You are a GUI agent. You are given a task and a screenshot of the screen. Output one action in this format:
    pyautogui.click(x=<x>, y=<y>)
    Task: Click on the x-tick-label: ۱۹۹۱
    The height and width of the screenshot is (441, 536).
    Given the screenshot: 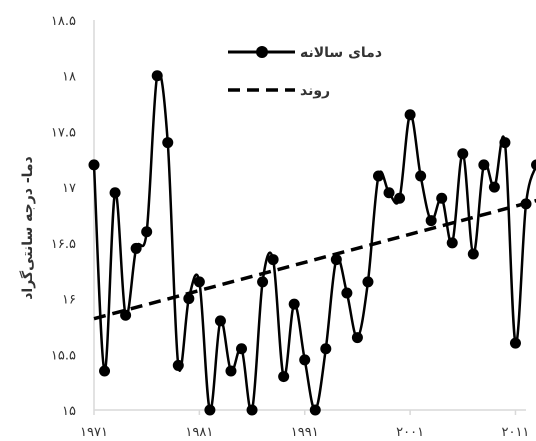 What is the action you would take?
    pyautogui.click(x=305, y=432)
    